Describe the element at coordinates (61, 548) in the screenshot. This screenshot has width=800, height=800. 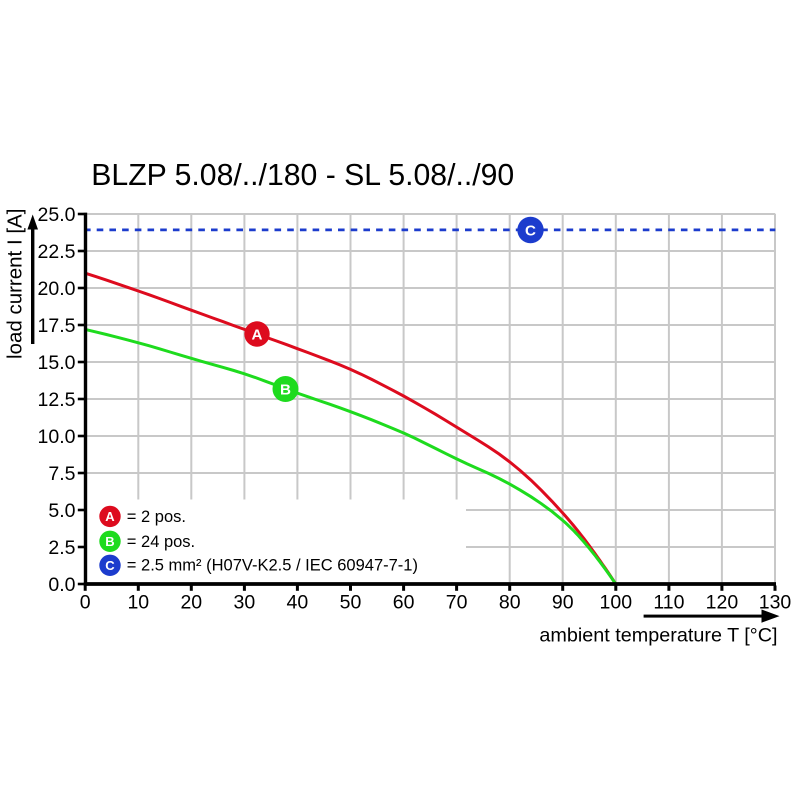
I see `svg-text: 2.5` at that location.